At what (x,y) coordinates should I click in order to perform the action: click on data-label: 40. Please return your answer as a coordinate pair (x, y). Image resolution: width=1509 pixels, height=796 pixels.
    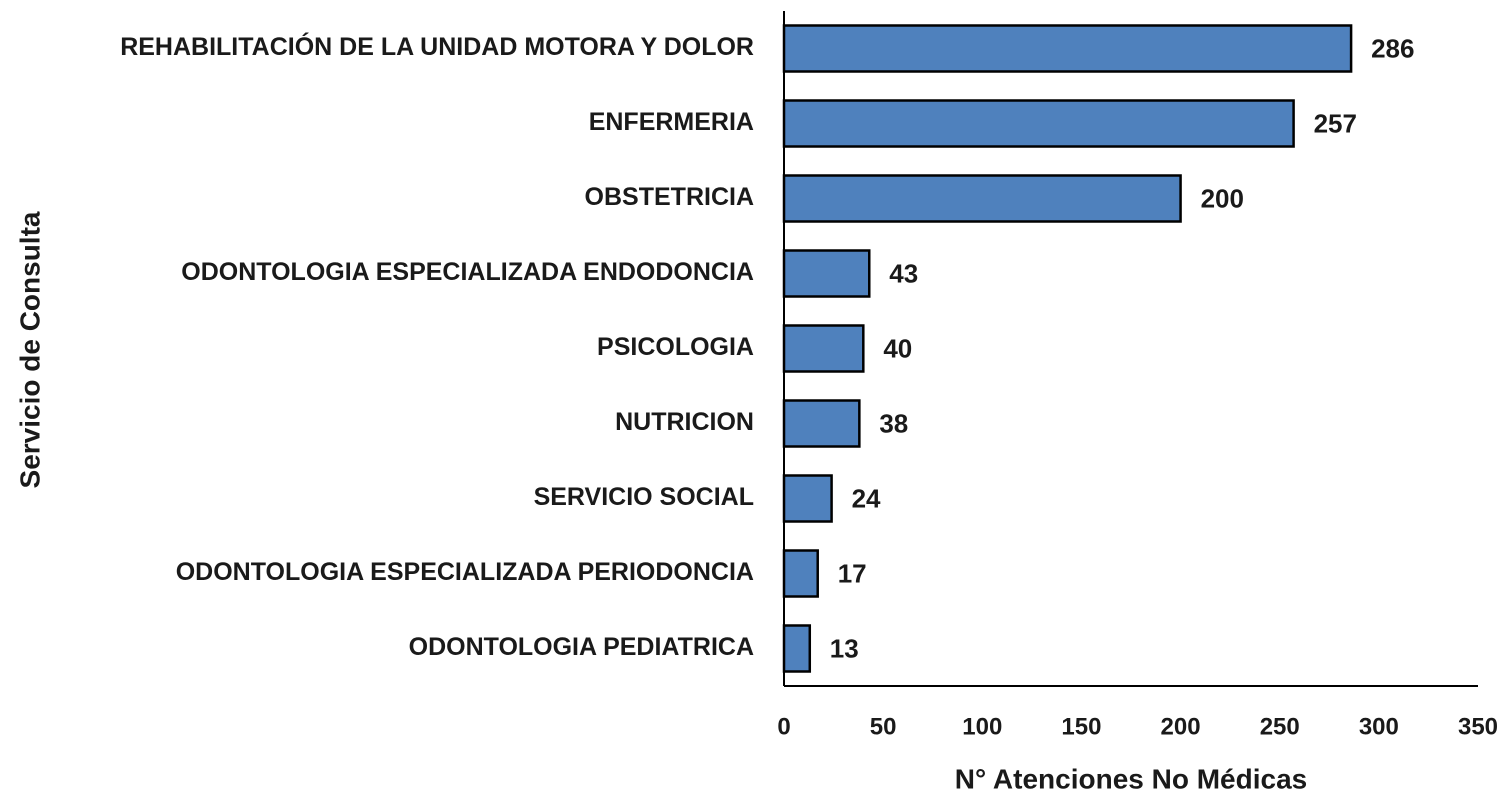
    Looking at the image, I should click on (897, 348).